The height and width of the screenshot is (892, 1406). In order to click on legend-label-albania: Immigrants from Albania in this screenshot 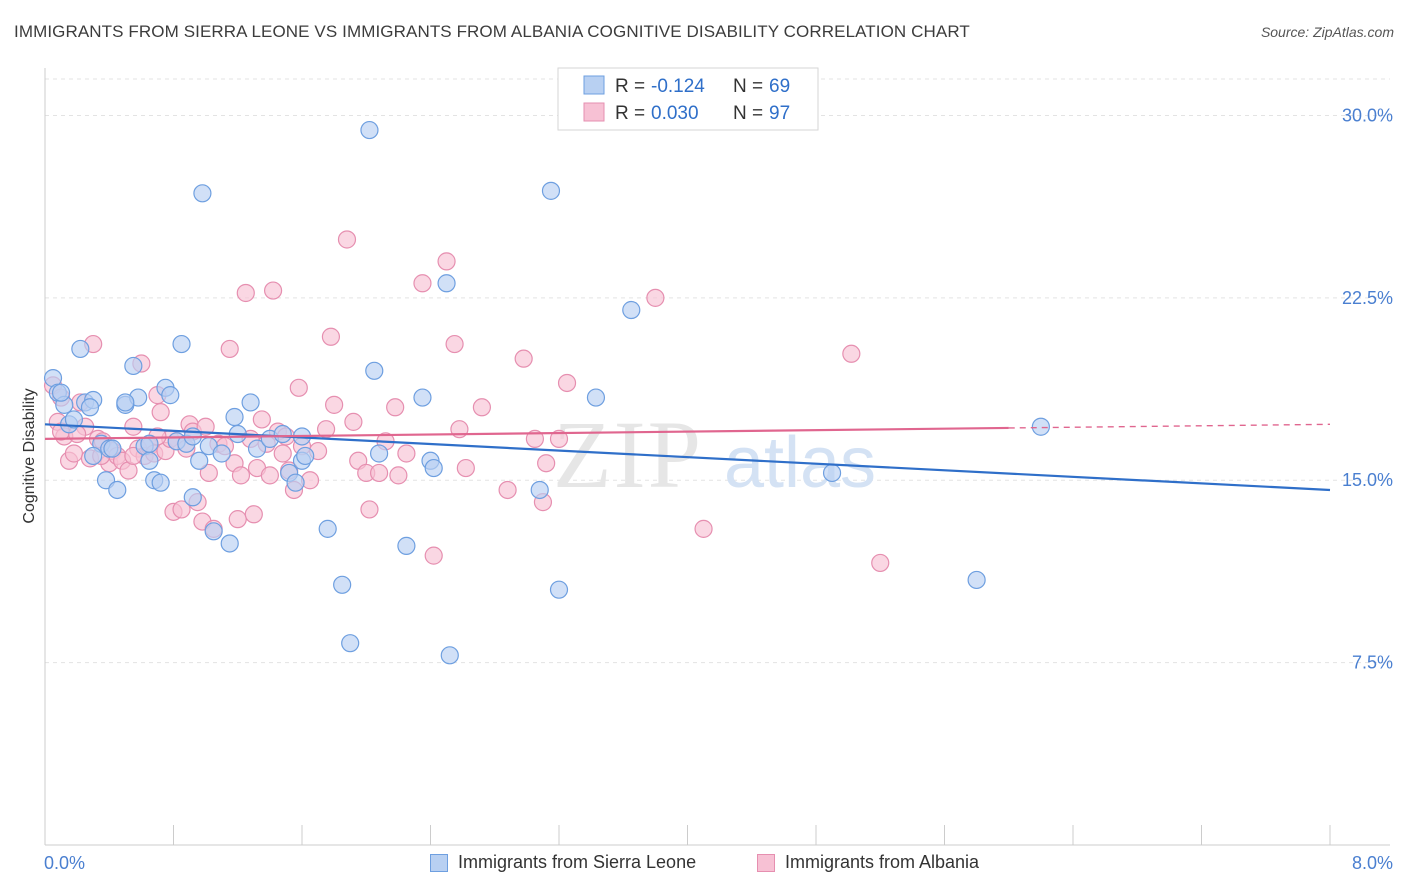, I will do `click(882, 862)`.